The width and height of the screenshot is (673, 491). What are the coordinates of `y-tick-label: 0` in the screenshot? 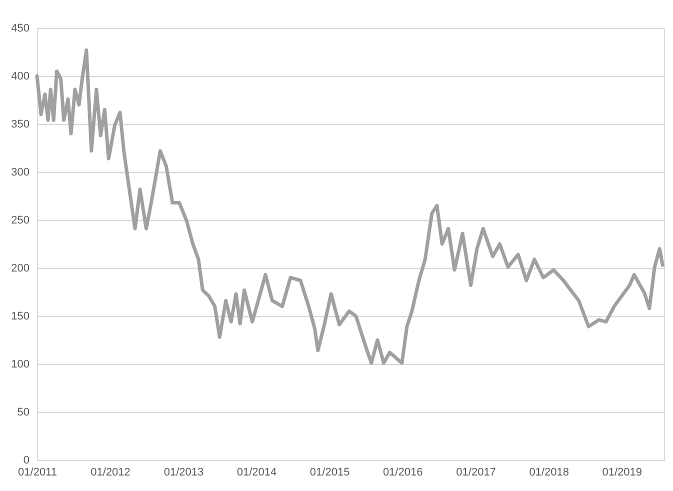 It's located at (26, 460).